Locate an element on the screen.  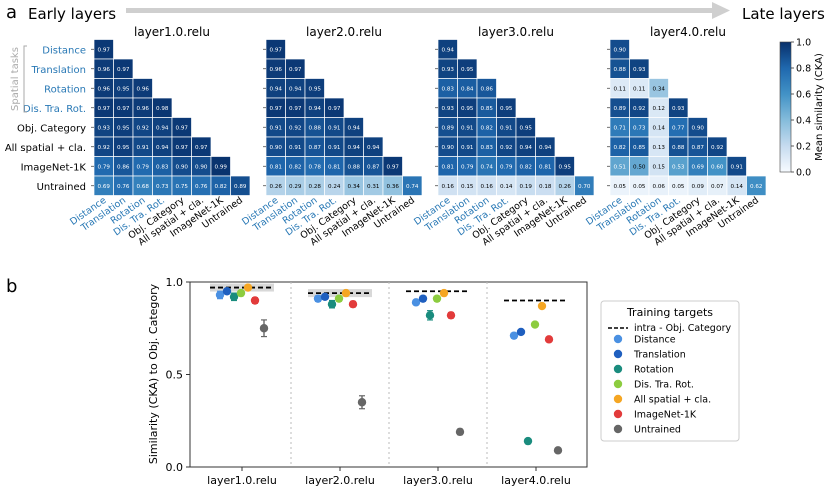
heatmap-cell-value: 0.15 is located at coordinates (467, 187).